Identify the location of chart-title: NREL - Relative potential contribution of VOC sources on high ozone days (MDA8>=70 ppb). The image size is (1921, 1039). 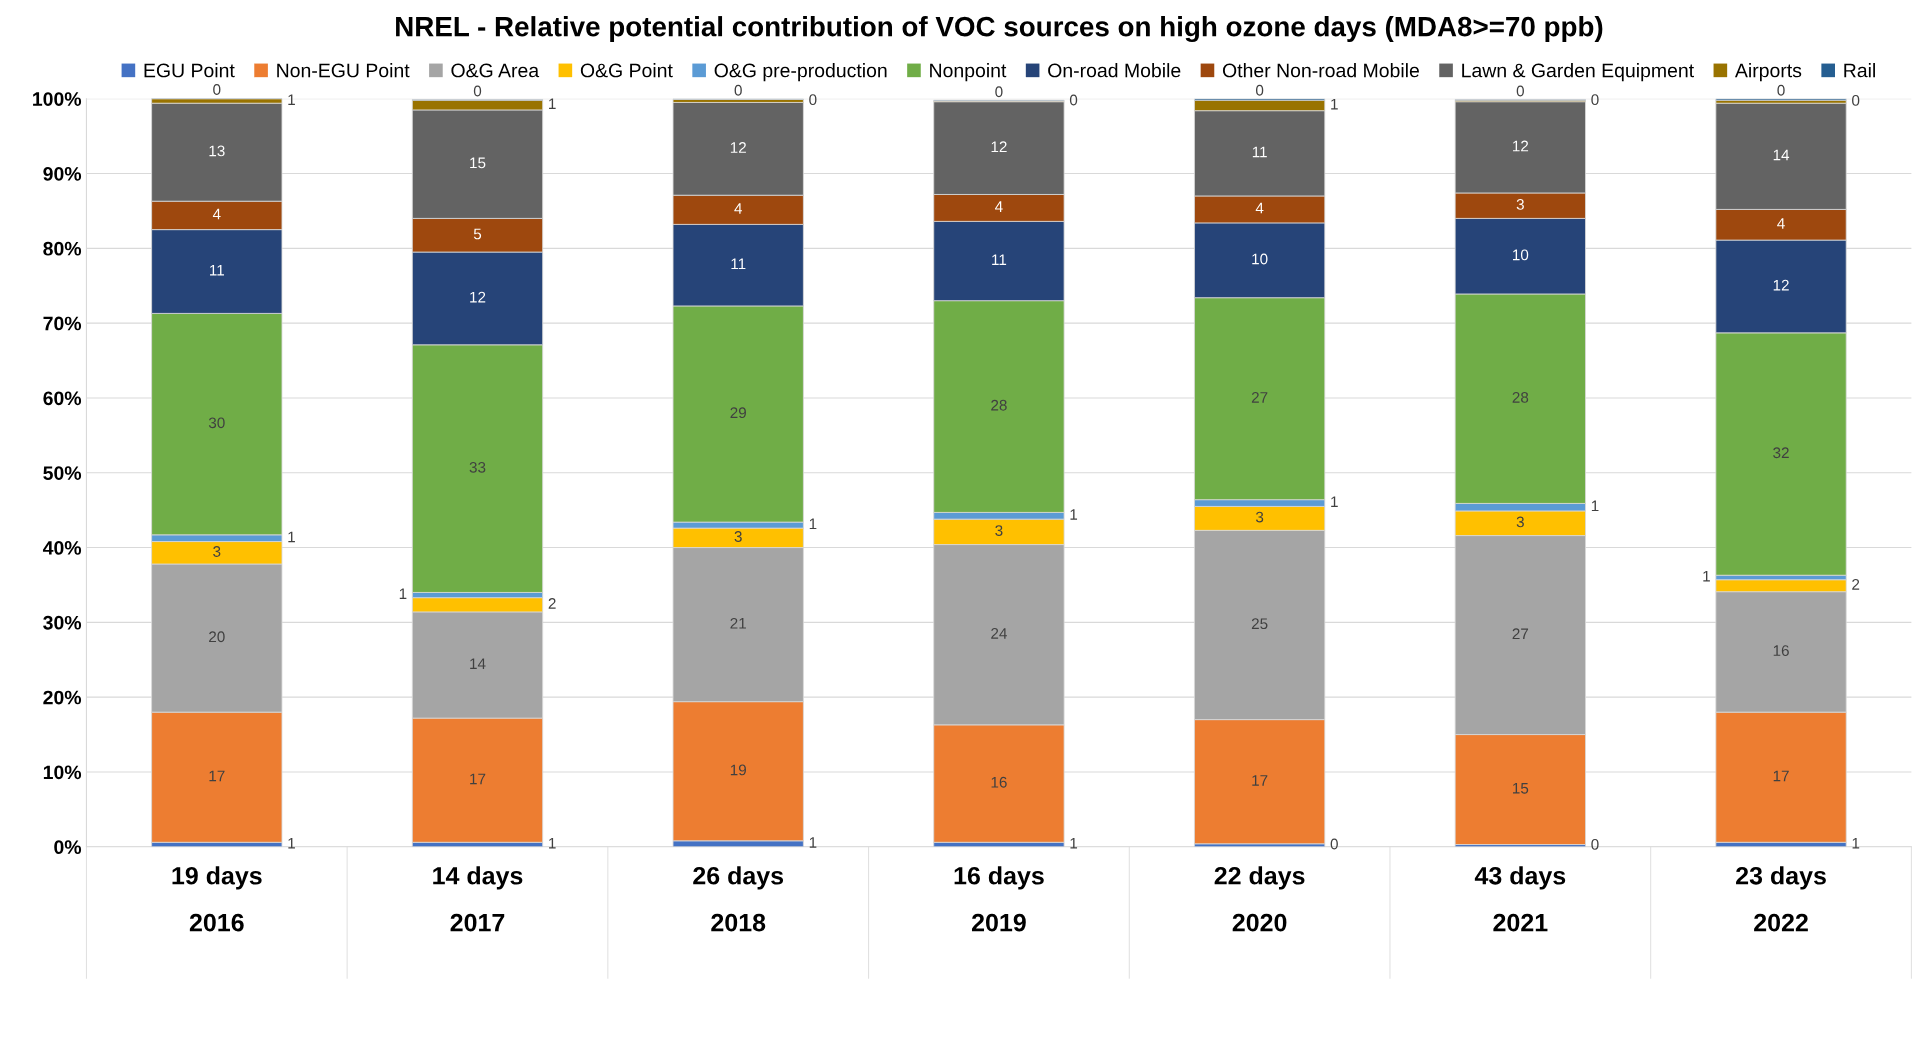
(999, 29).